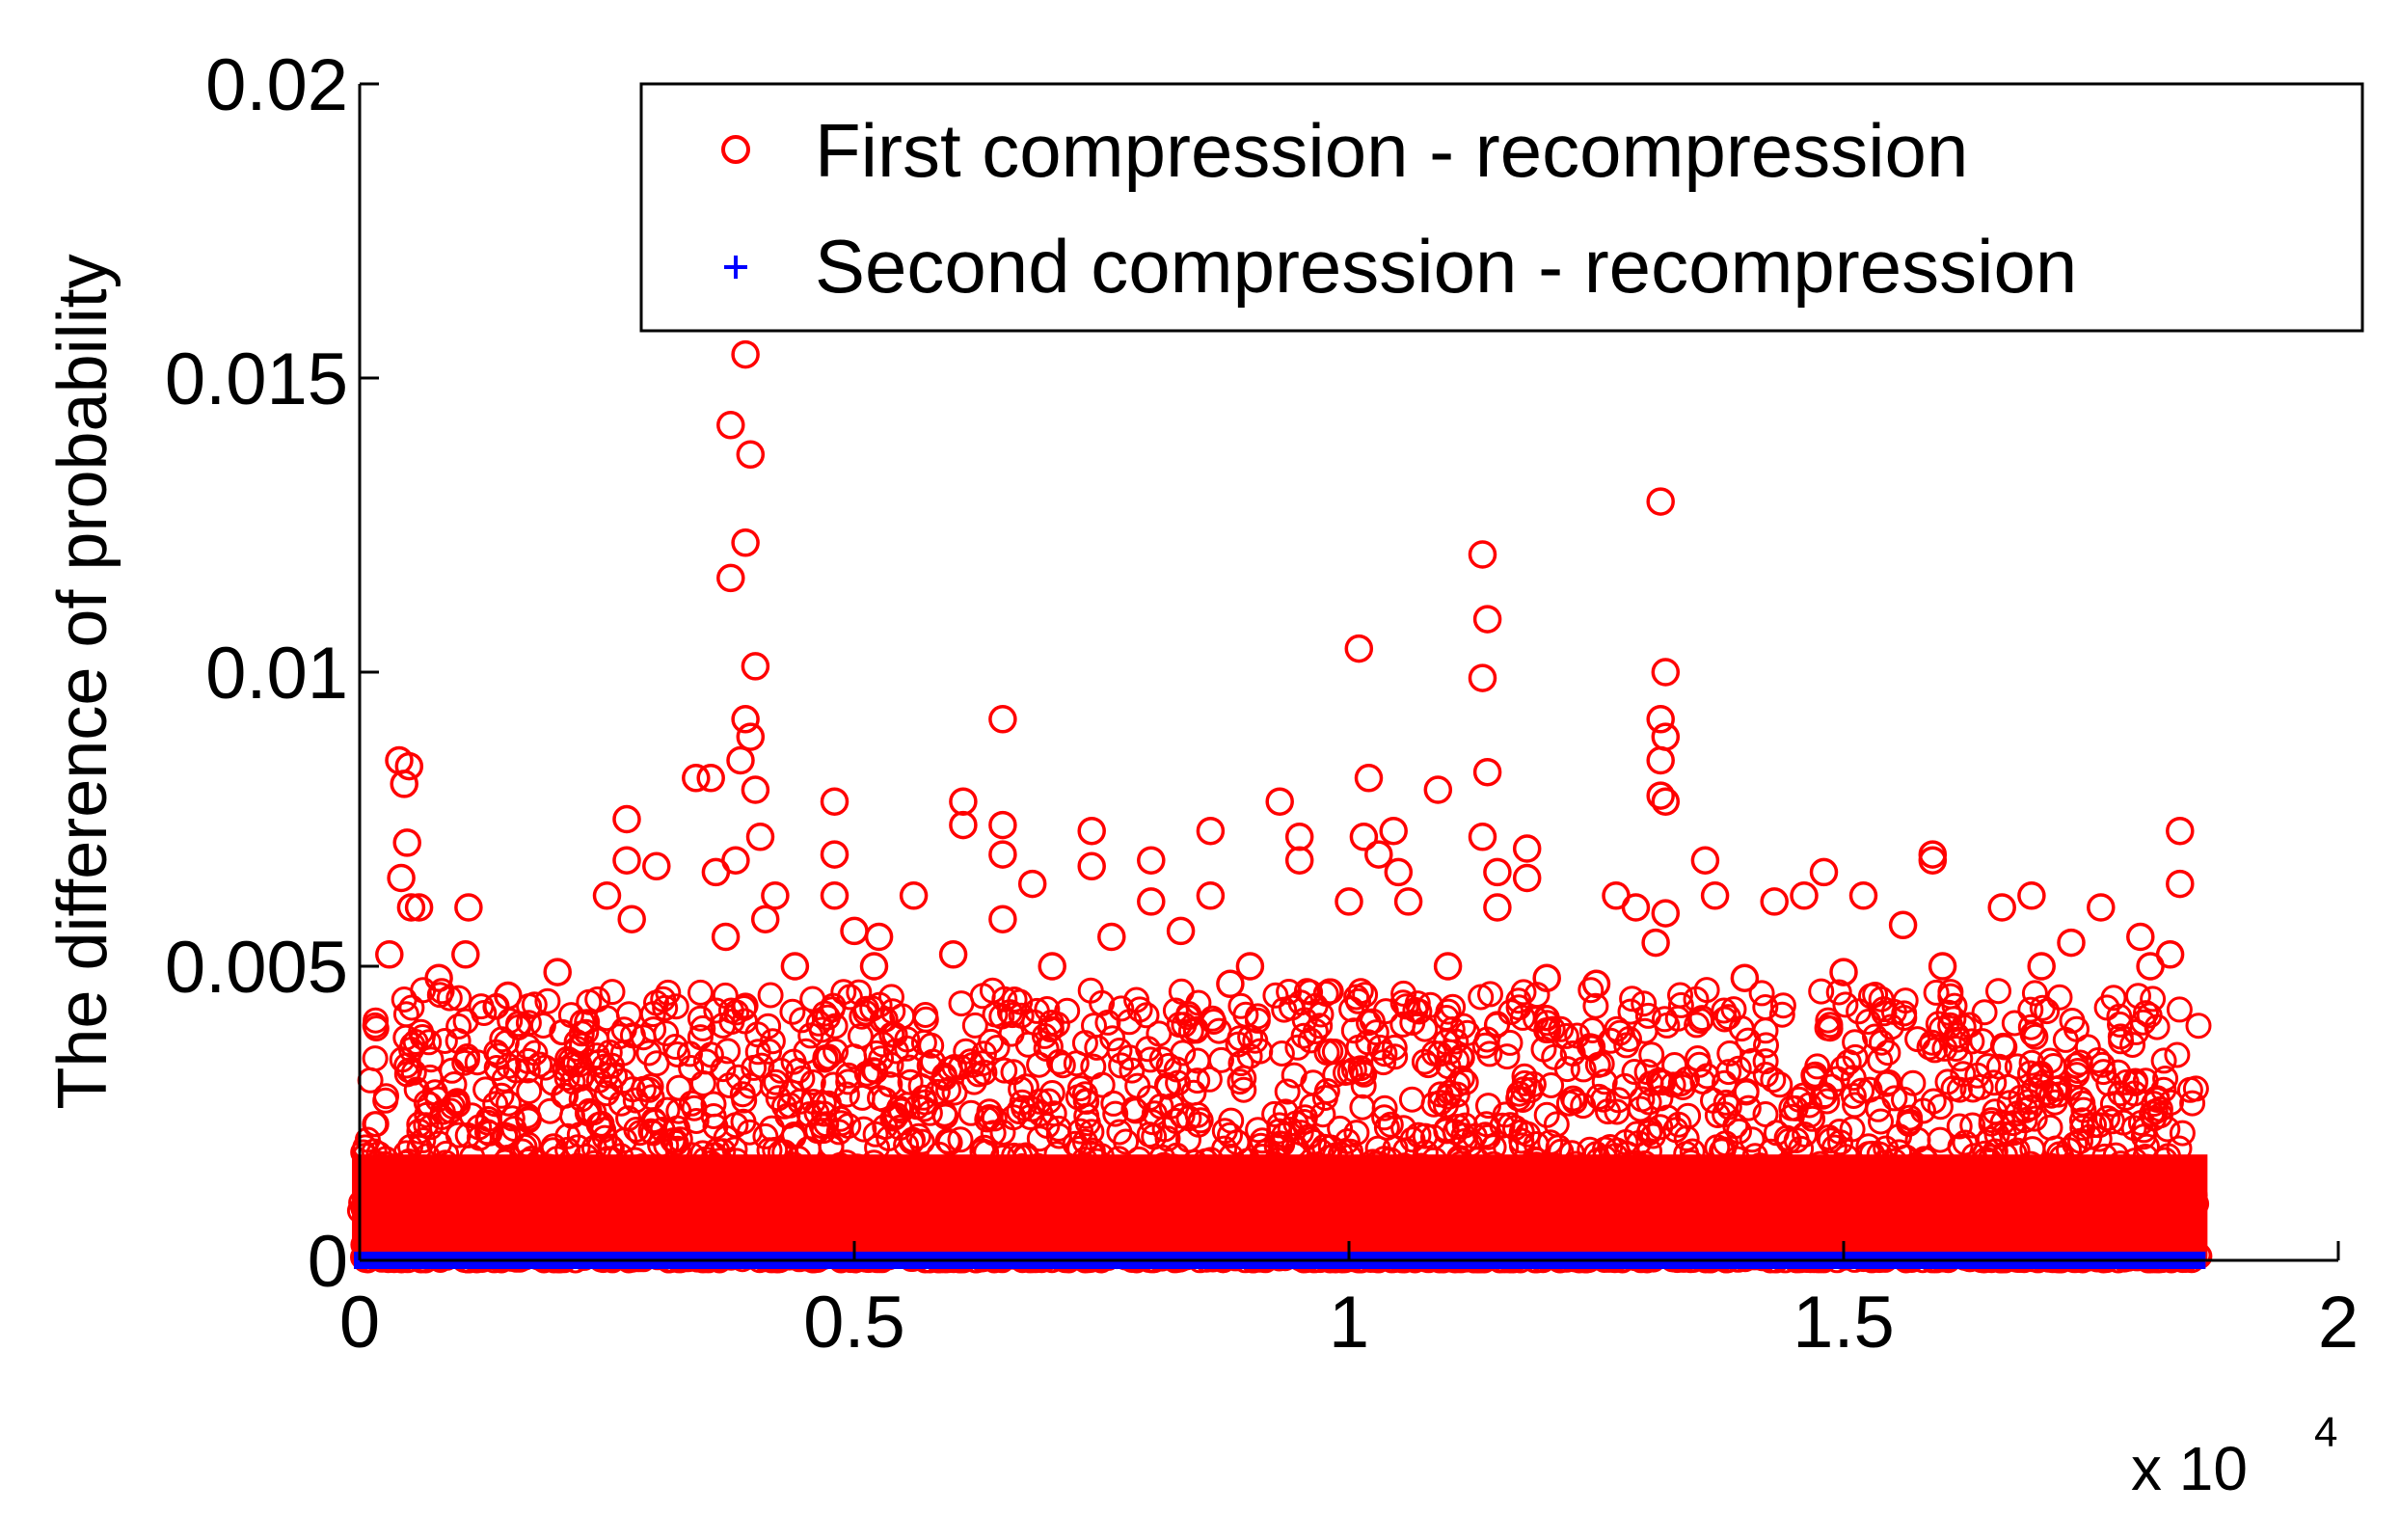 The height and width of the screenshot is (1540, 2400). What do you see at coordinates (359, 1323) in the screenshot?
I see `x-tick-label: 0` at bounding box center [359, 1323].